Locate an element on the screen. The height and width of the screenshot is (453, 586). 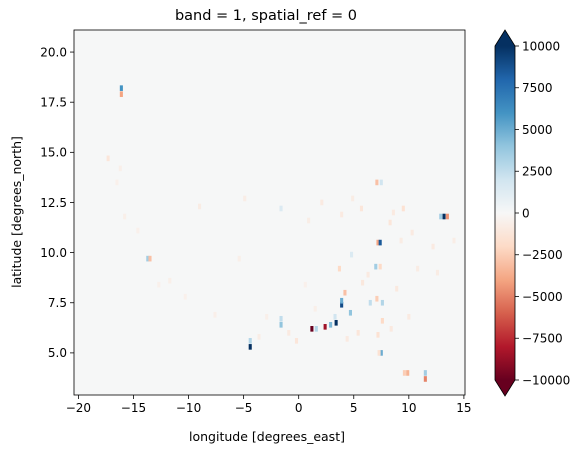
colorbar-tick-label: −7500 is located at coordinates (542, 339).